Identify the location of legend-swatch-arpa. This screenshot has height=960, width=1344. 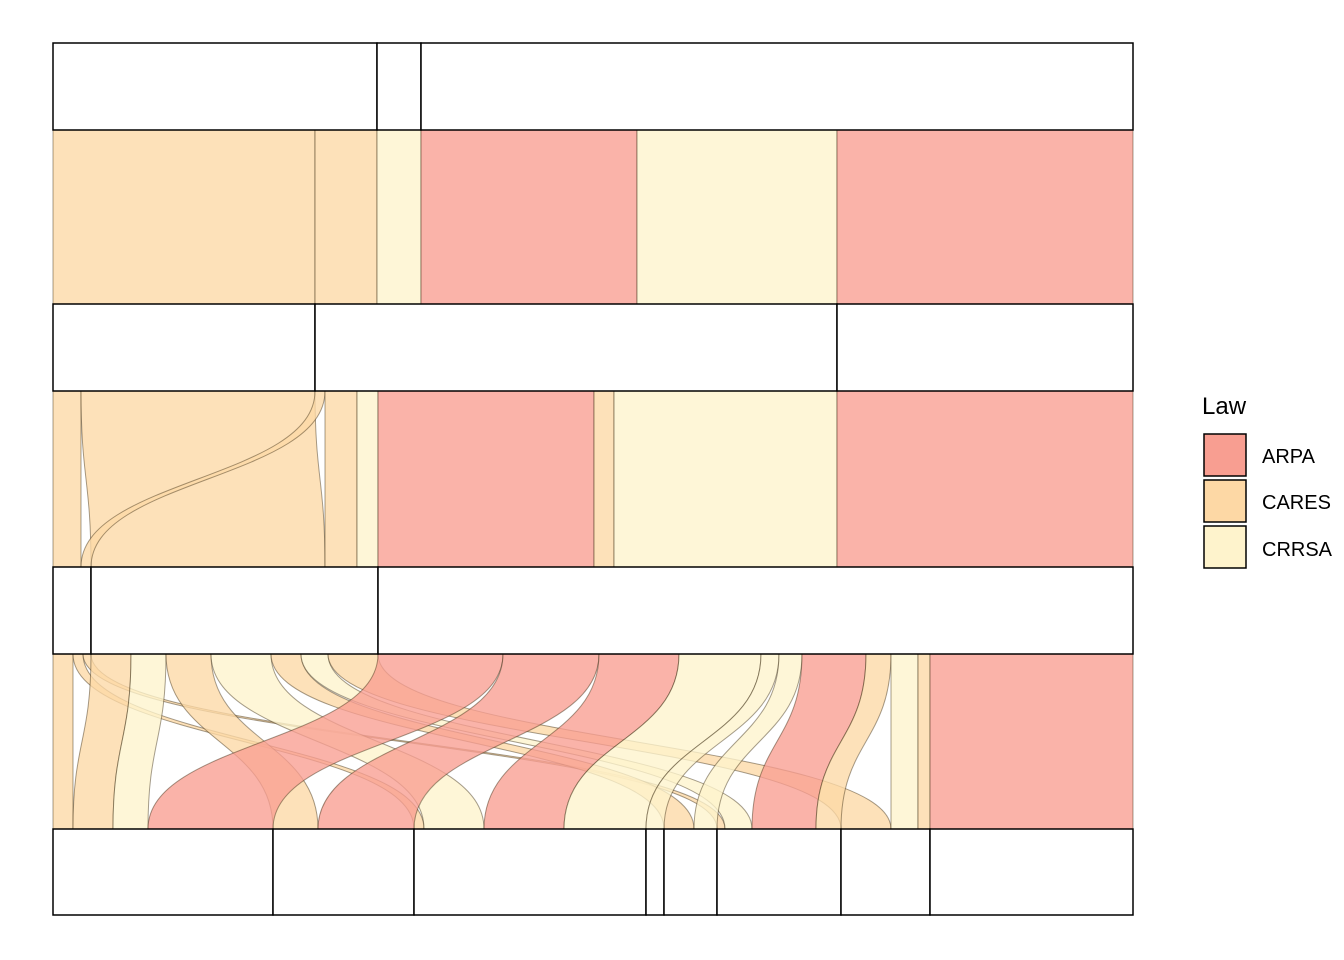
(1225, 455).